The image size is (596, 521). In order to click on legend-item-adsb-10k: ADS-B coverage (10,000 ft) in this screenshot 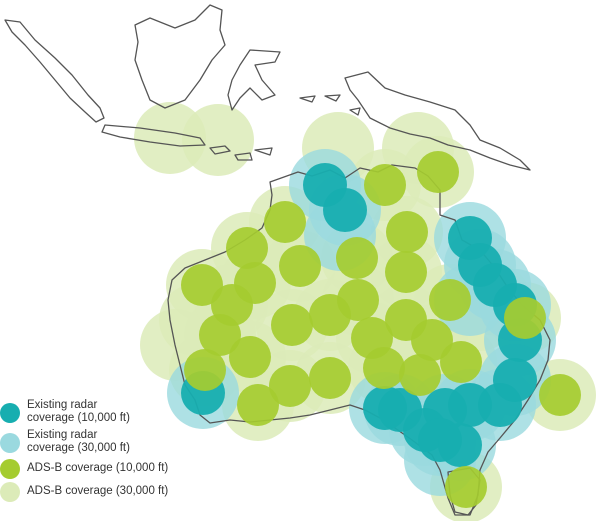, I will do `click(115, 468)`.